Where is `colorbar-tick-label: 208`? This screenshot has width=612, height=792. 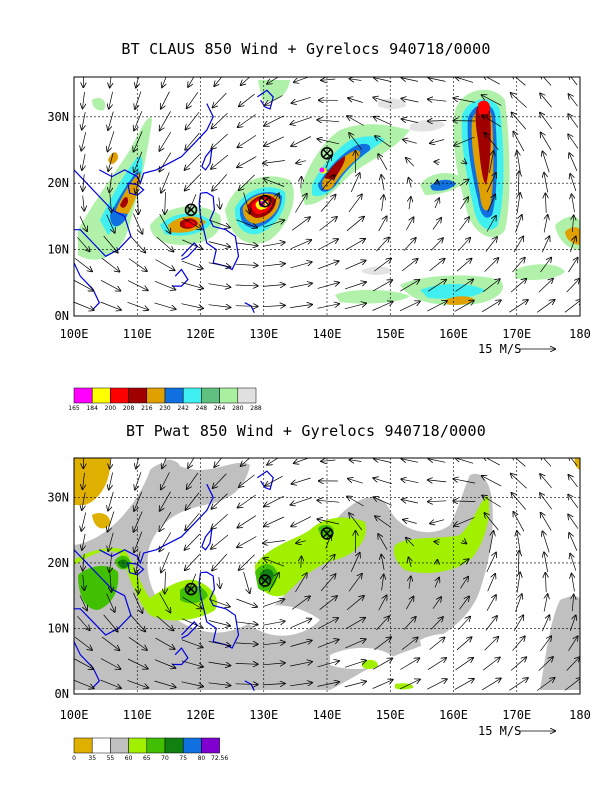 colorbar-tick-label: 208 is located at coordinates (129, 408).